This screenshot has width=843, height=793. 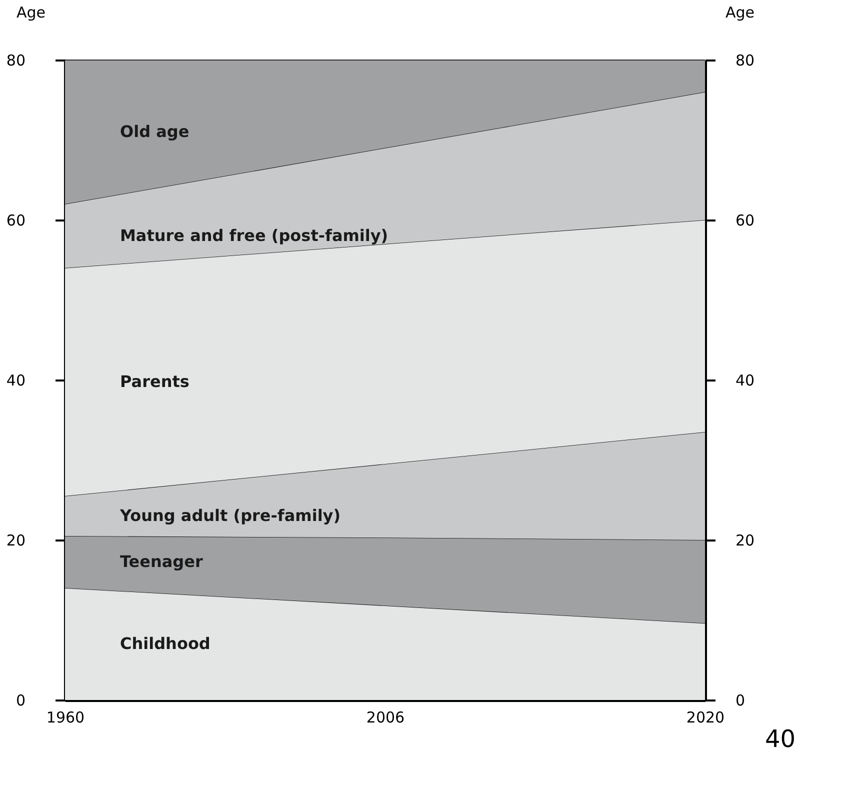 What do you see at coordinates (21, 701) in the screenshot?
I see `y-tick-label: 0` at bounding box center [21, 701].